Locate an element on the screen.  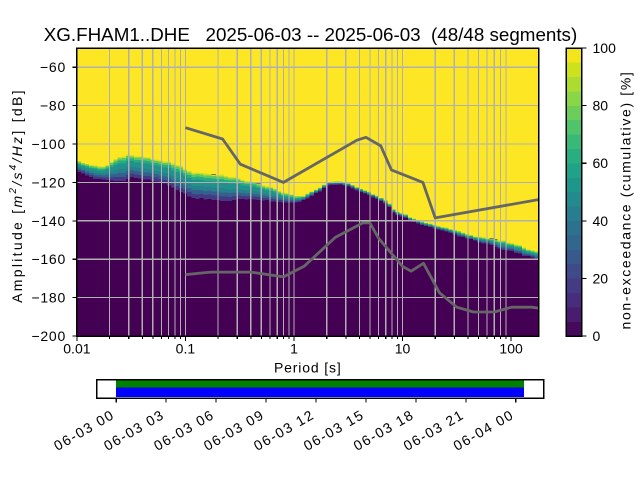
svg-text: 0.01 is located at coordinates (76, 349).